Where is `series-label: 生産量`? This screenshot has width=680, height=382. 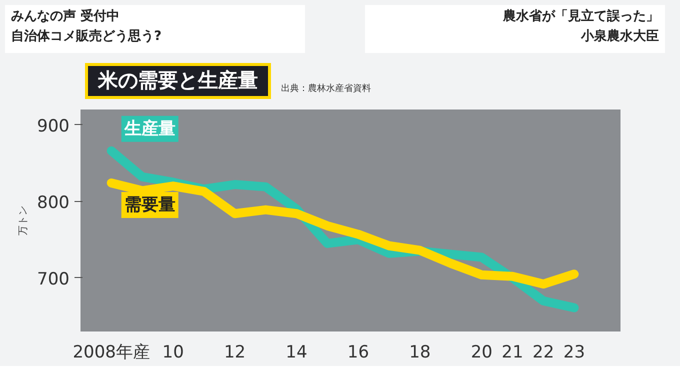
series-label: 生産量 is located at coordinates (149, 128).